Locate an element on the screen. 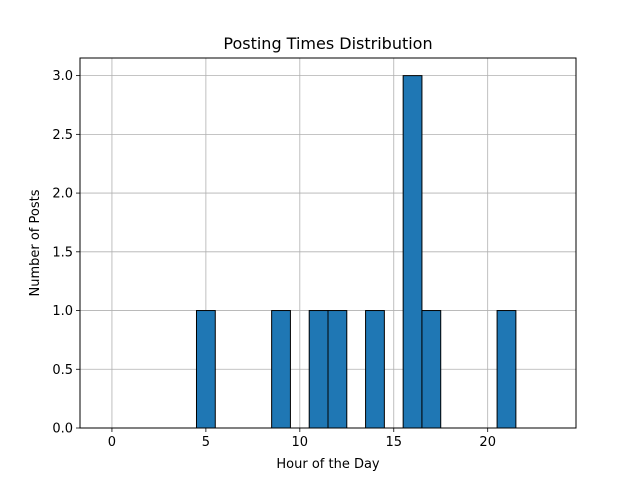  x-tick-label: 5 is located at coordinates (206, 442).